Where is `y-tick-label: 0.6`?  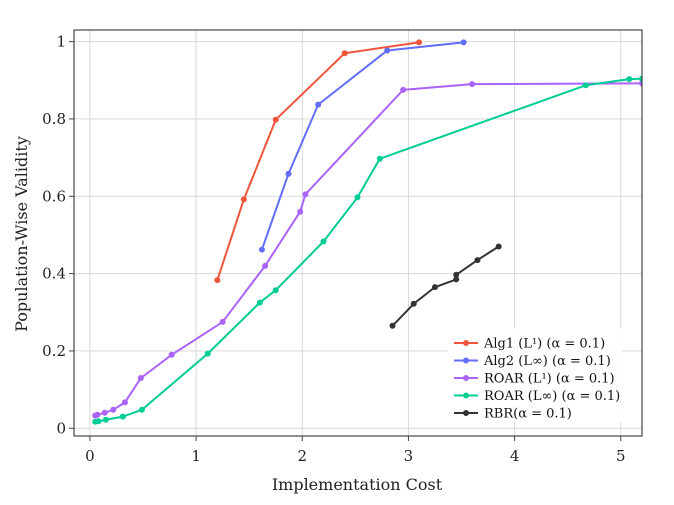
y-tick-label: 0.6 is located at coordinates (54, 196).